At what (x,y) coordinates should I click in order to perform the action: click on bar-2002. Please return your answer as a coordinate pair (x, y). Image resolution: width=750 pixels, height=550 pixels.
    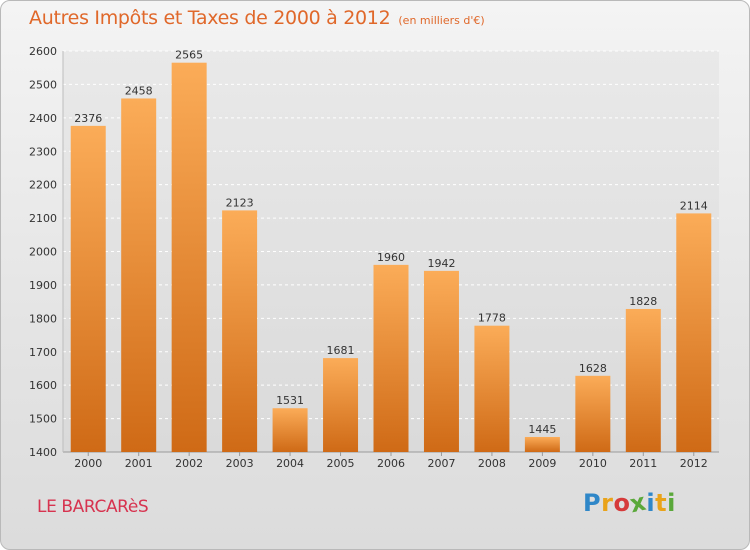
    Looking at the image, I should click on (189, 257).